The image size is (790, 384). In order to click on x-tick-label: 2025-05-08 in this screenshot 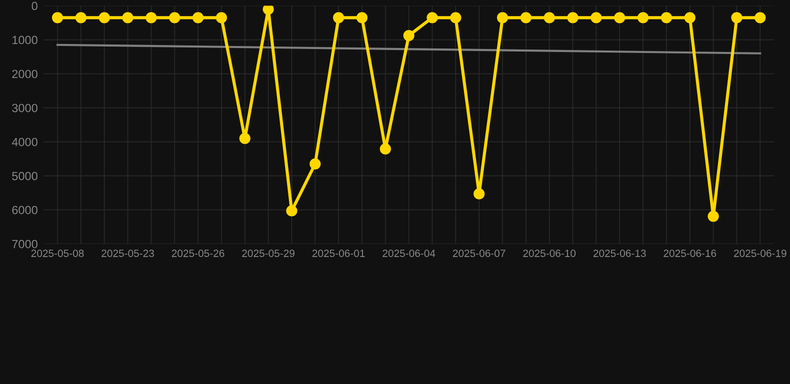, I will do `click(57, 254)`.